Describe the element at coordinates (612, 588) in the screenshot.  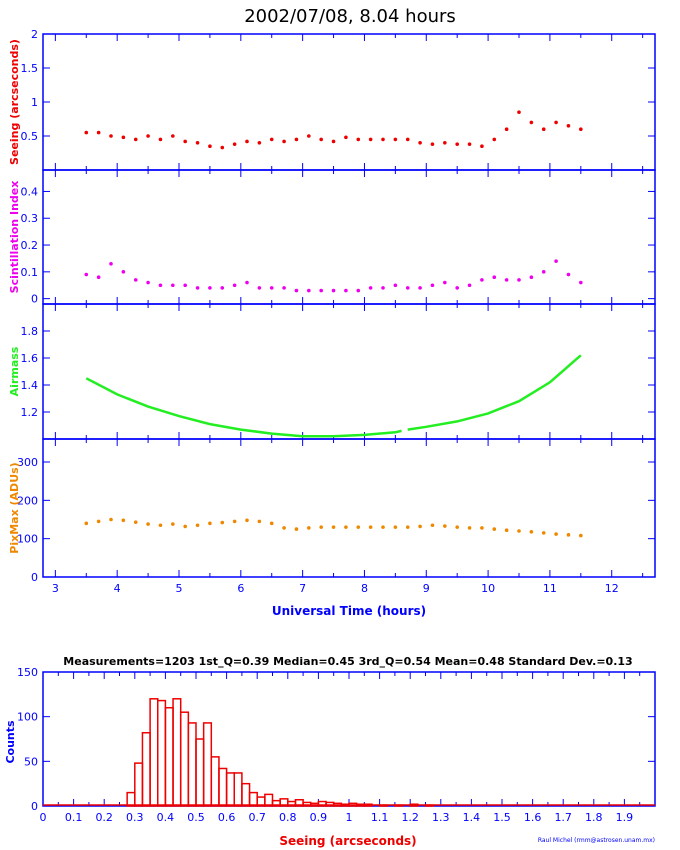
I see `x-tick-label: 12` at that location.